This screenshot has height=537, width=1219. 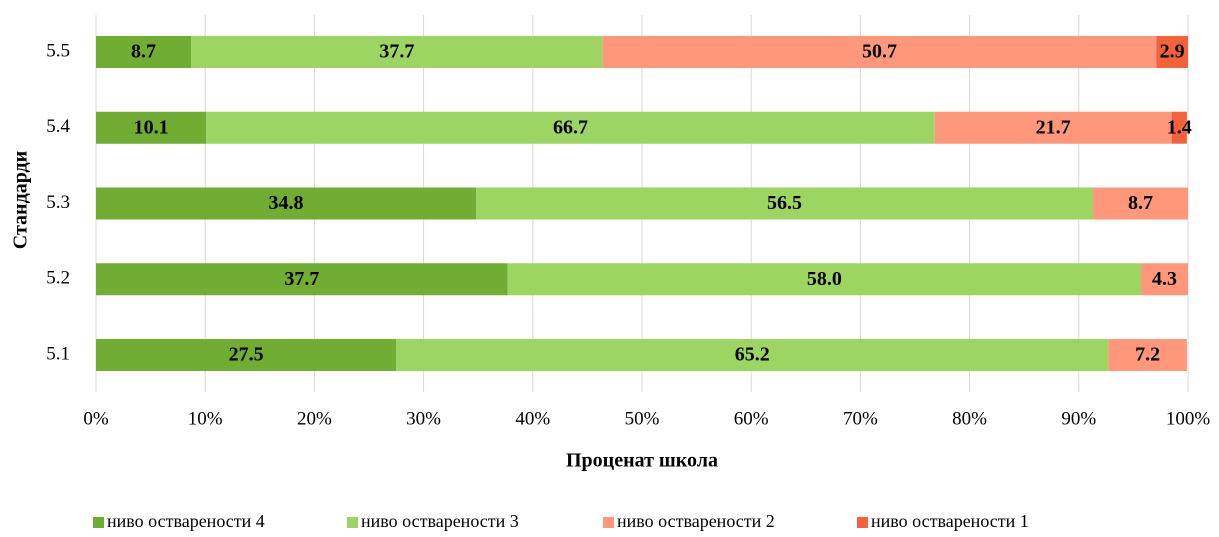 What do you see at coordinates (860, 418) in the screenshot?
I see `x-tick-label: 70%` at bounding box center [860, 418].